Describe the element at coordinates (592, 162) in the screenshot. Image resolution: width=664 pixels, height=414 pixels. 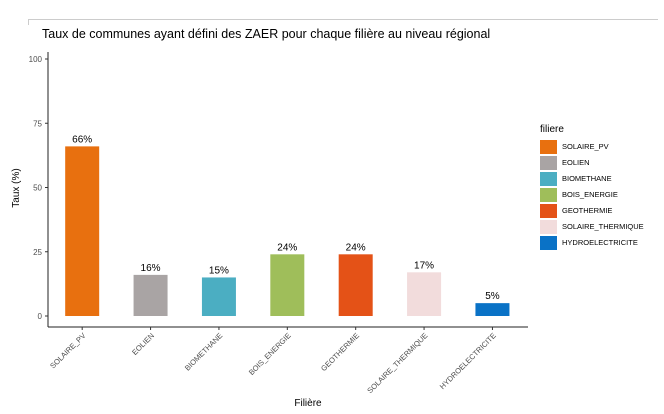
I see `legend-item: EOLIEN` at that location.